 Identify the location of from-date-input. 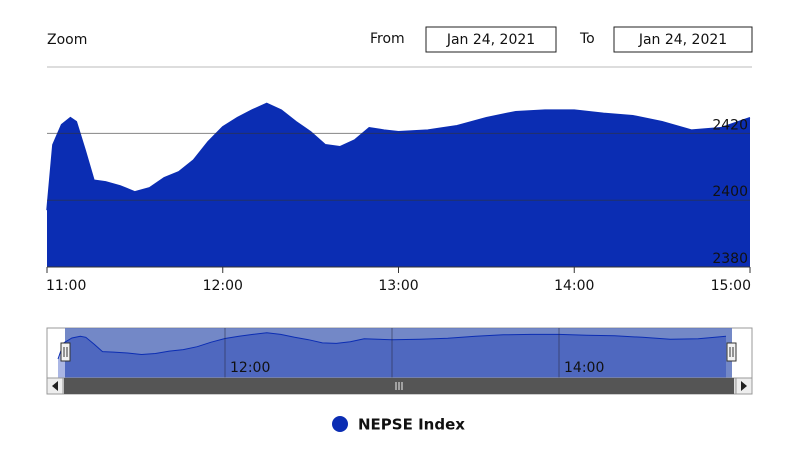
(491, 39).